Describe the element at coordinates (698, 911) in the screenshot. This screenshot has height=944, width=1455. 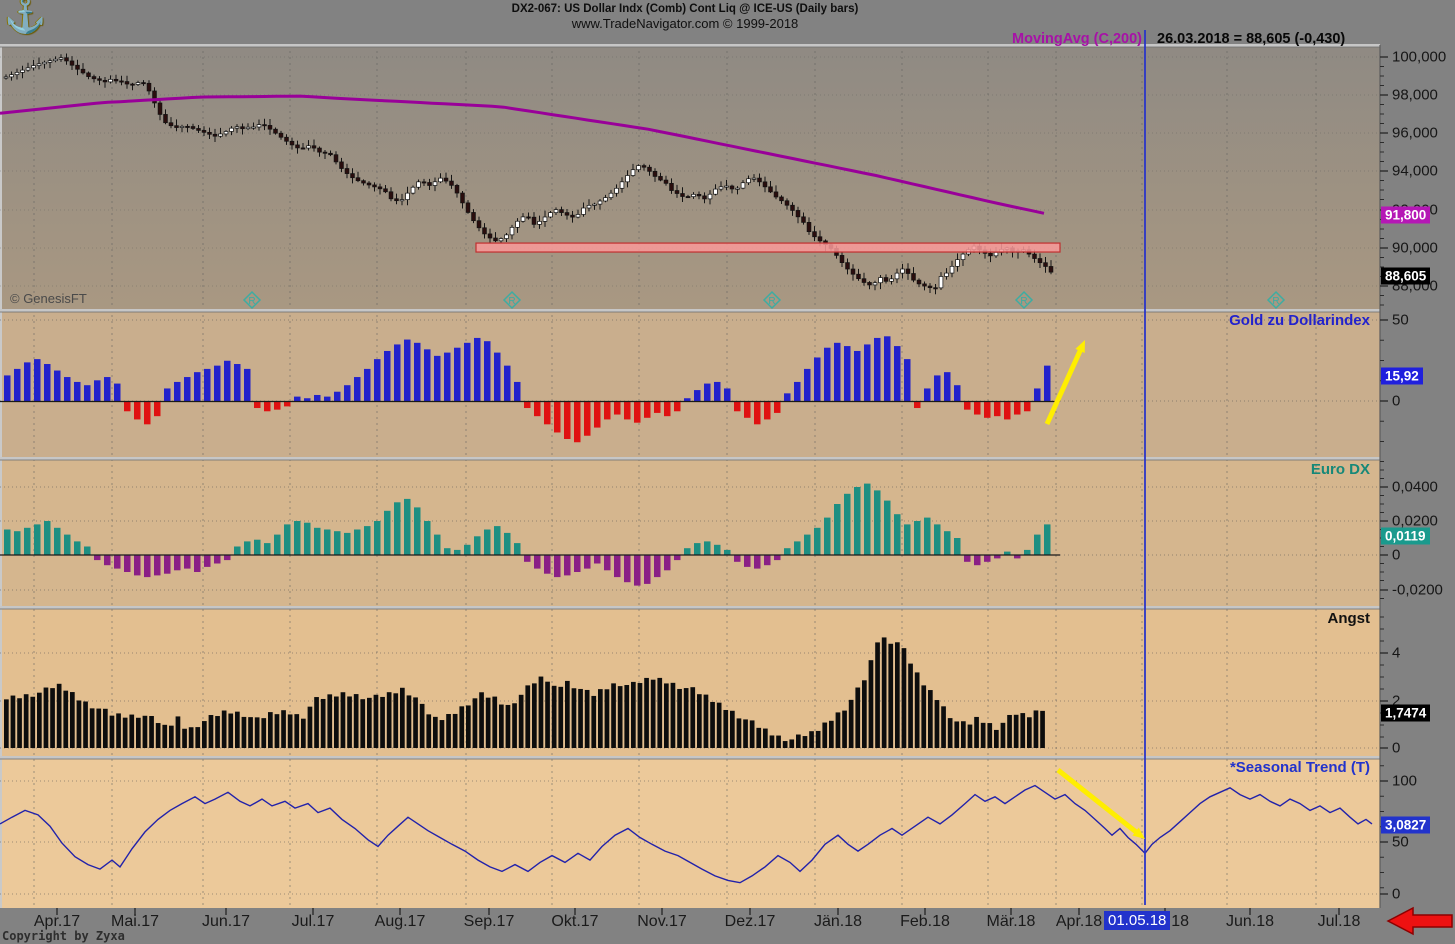
I see `month-tick-marks` at that location.